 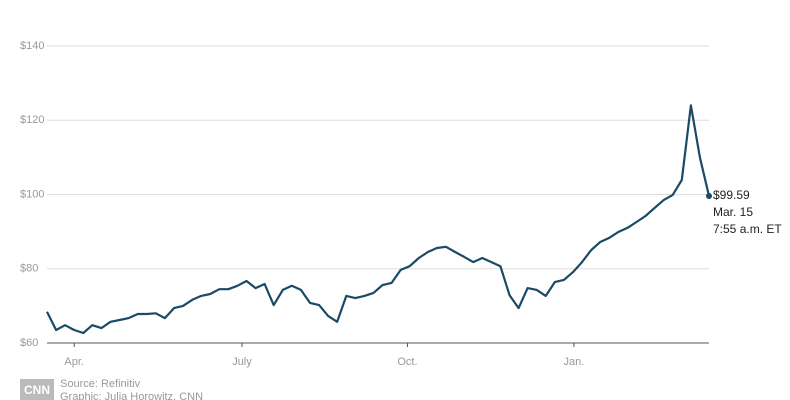 What do you see at coordinates (242, 362) in the screenshot?
I see `x-tick-label: July` at bounding box center [242, 362].